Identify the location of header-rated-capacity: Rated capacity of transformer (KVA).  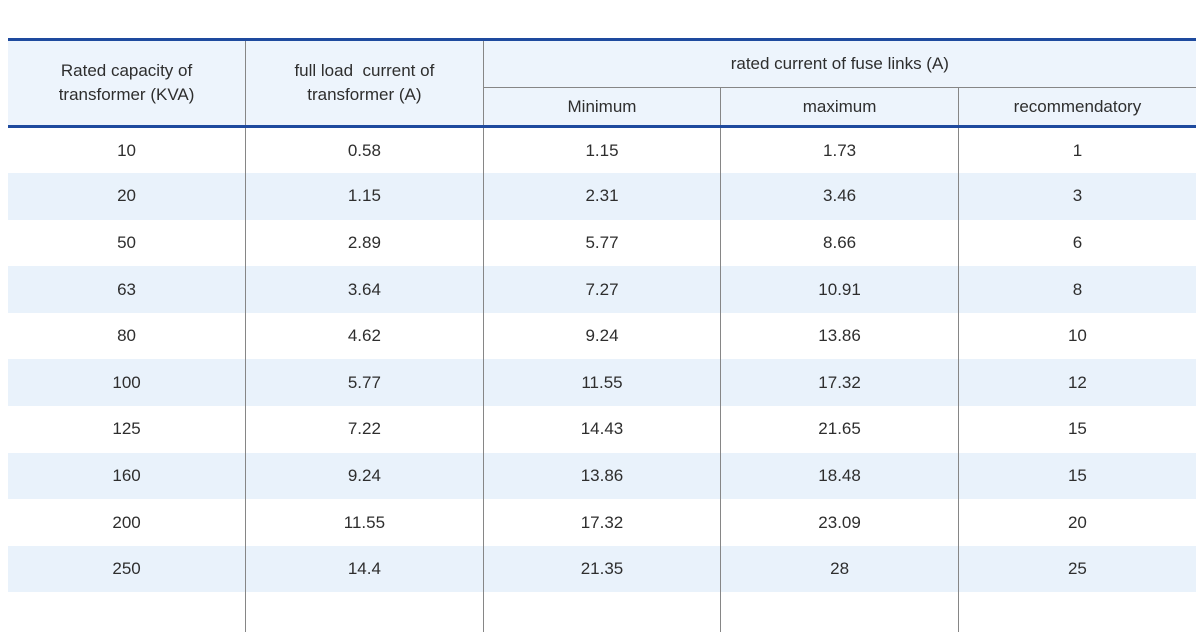
(127, 83).